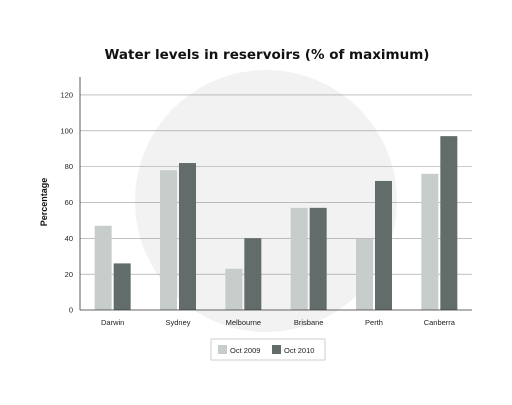 The image size is (512, 405). What do you see at coordinates (122, 286) in the screenshot?
I see `bar-darwin-oct-2010` at bounding box center [122, 286].